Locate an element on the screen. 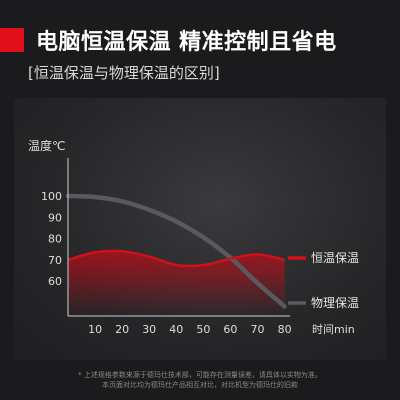  x-tick-label: 60 is located at coordinates (230, 329).